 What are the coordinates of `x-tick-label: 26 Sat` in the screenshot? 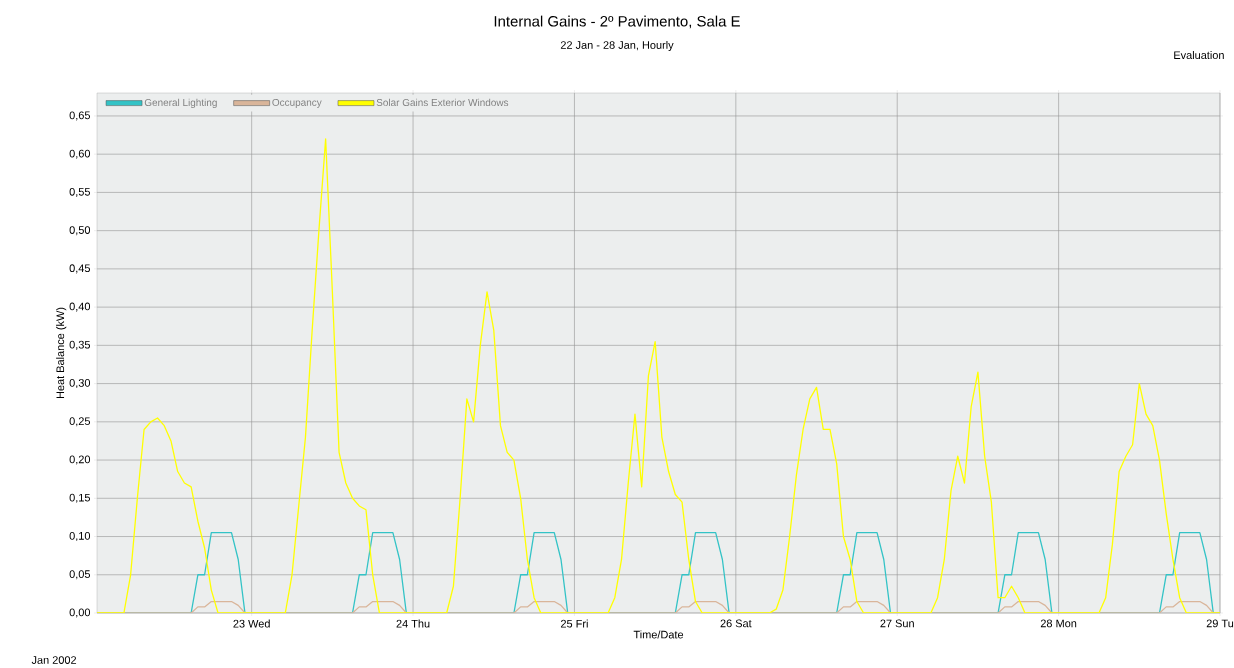 It's located at (736, 623).